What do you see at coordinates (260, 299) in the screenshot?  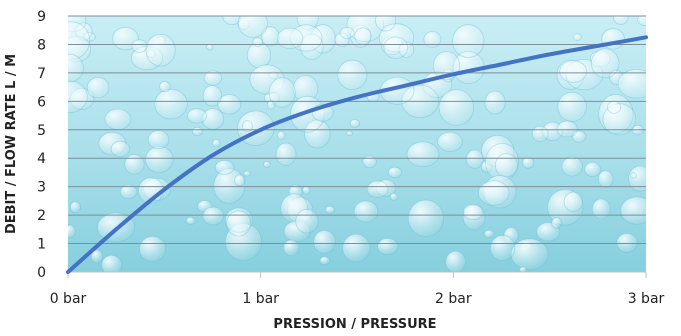 I see `x-tick-label: 1 bar` at bounding box center [260, 299].